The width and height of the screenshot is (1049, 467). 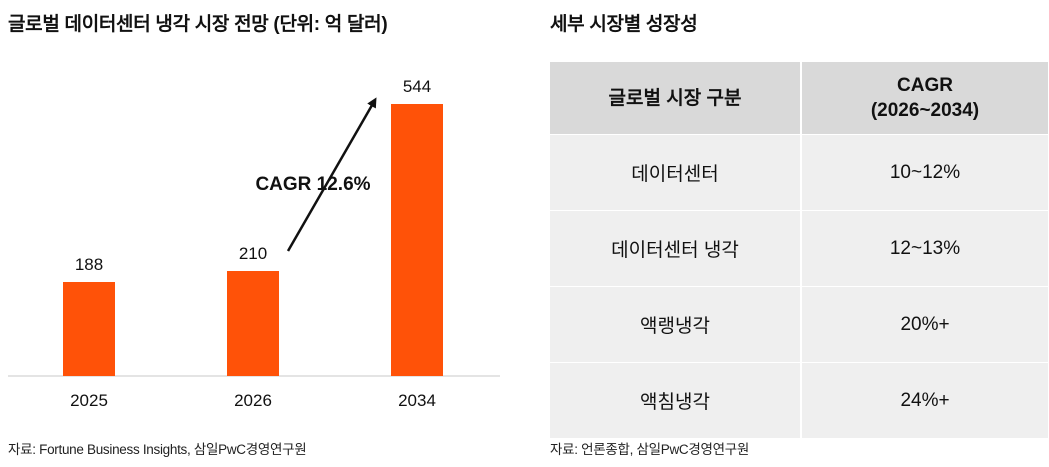 What do you see at coordinates (676, 400) in the screenshot?
I see `row-market: 액침냉각` at bounding box center [676, 400].